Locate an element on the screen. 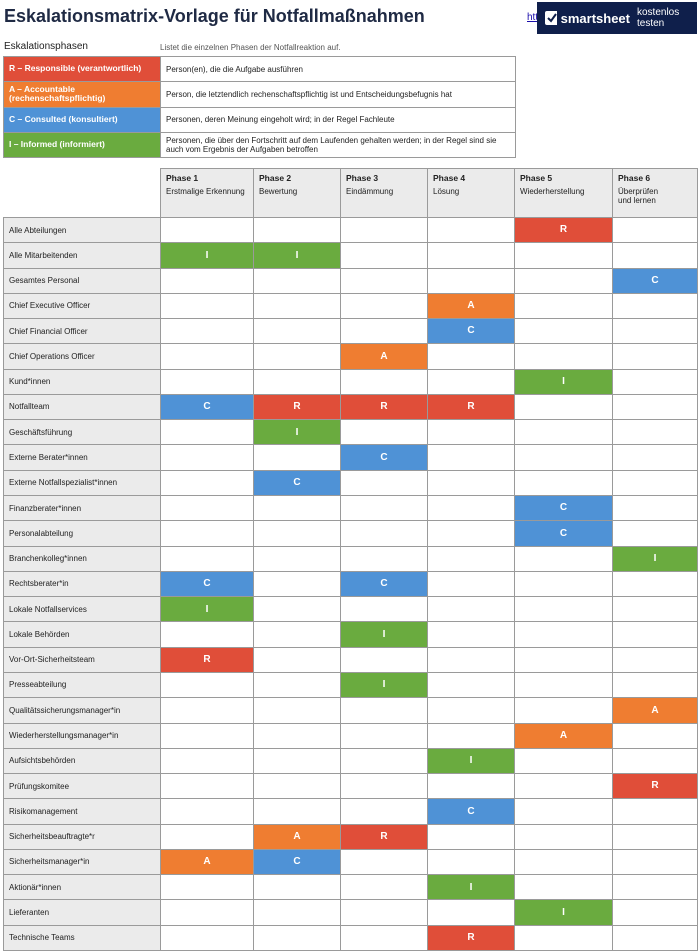 Image resolution: width=700 pixels, height=952 pixels. legend-label: A – Accountable (rechenschaftspflichtig) is located at coordinates (82, 94).